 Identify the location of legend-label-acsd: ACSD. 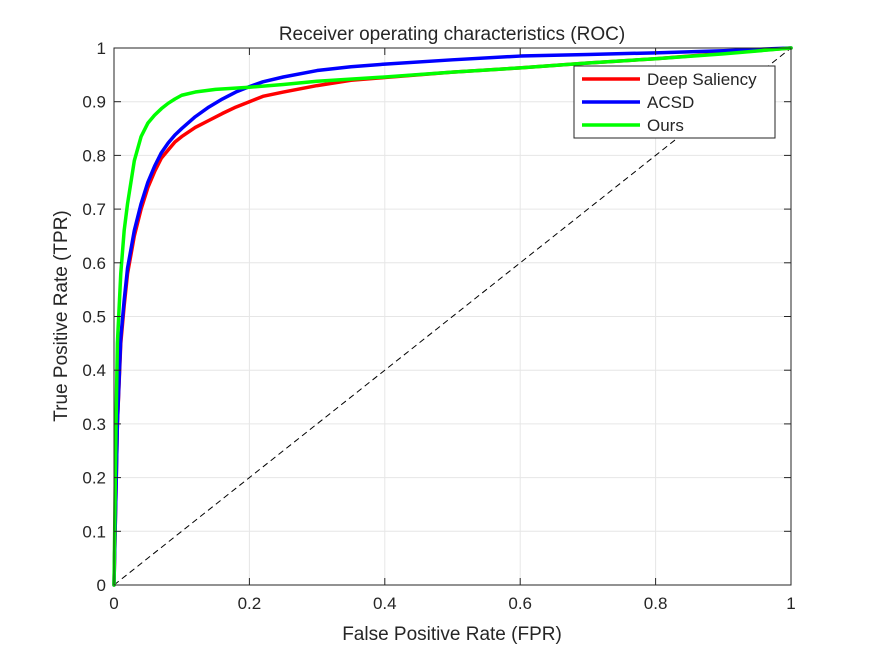
(670, 102).